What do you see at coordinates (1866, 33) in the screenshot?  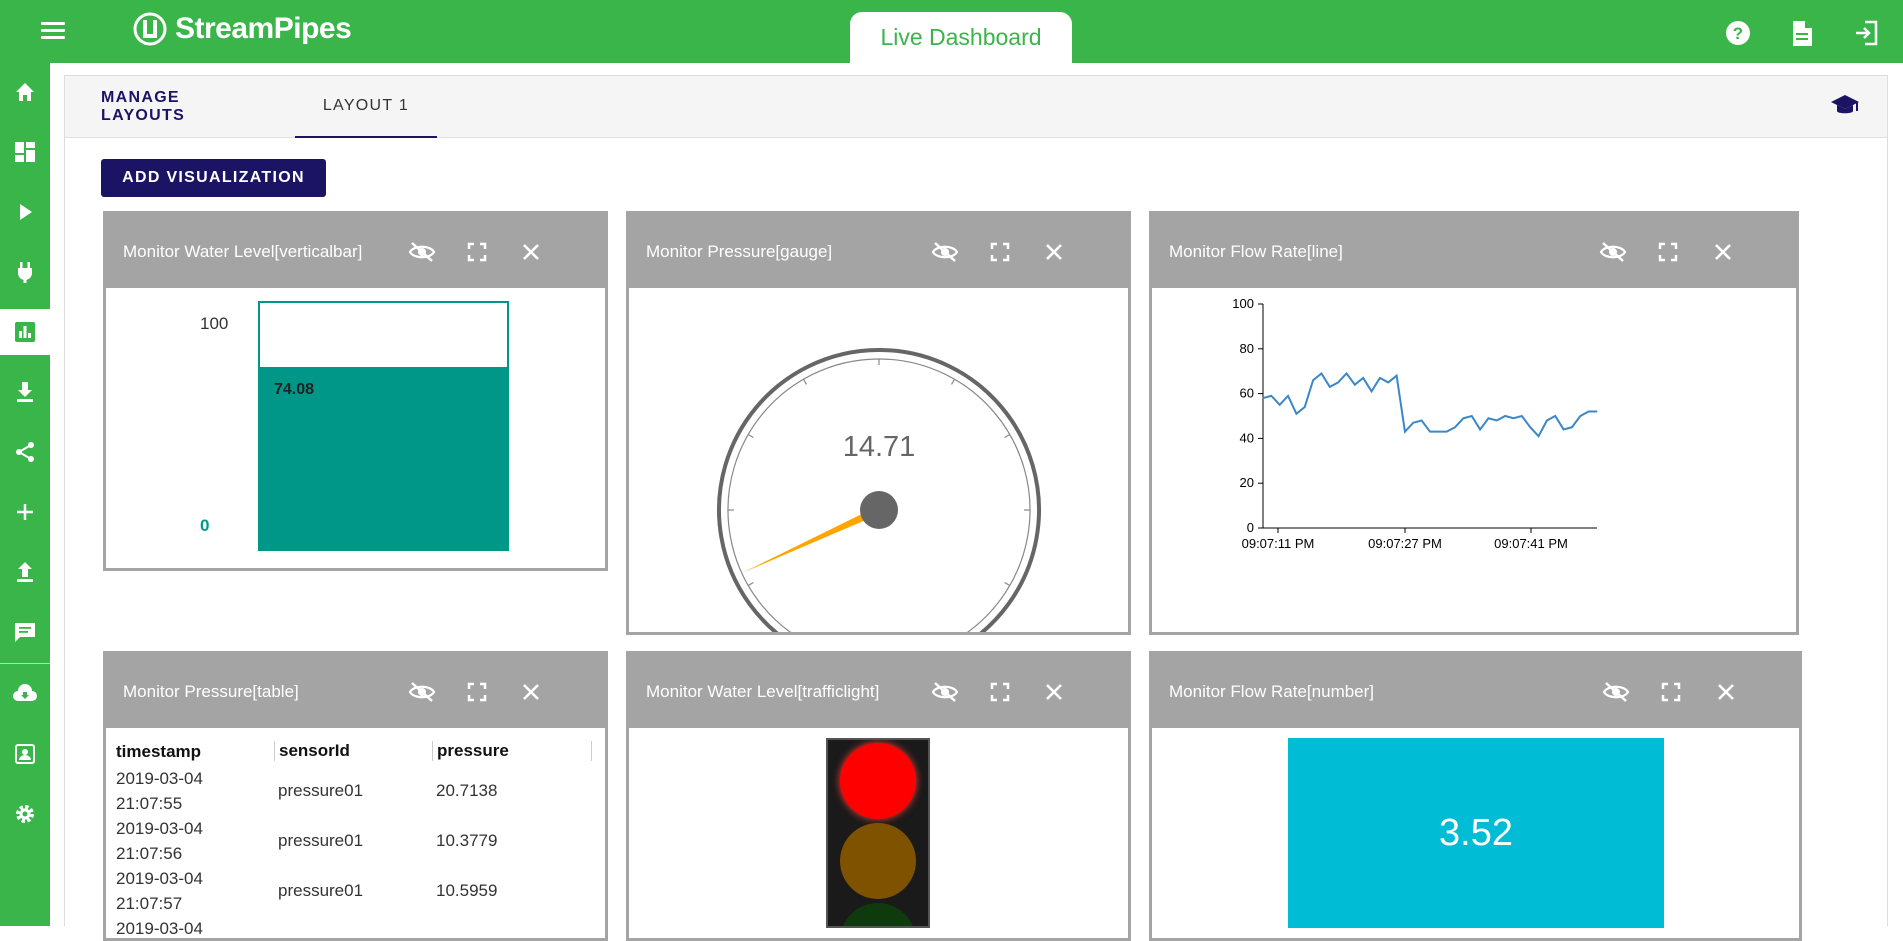 I see `logout-icon` at bounding box center [1866, 33].